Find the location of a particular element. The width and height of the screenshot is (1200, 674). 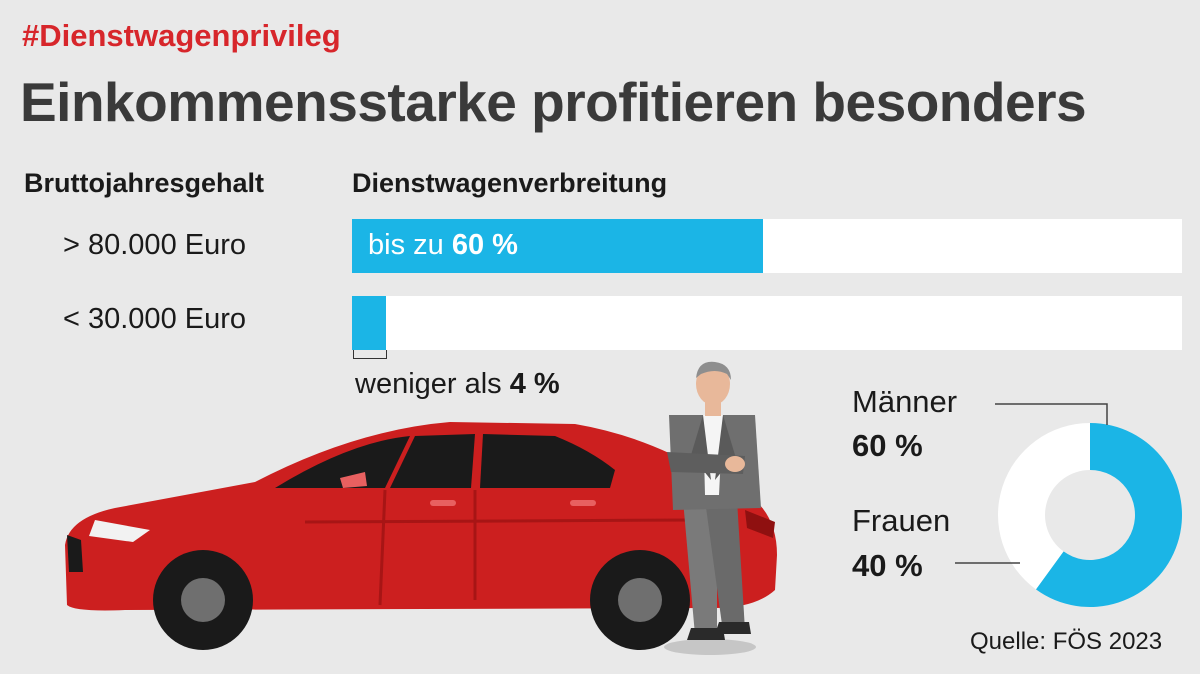

donut-slice-women is located at coordinates (1044, 506).